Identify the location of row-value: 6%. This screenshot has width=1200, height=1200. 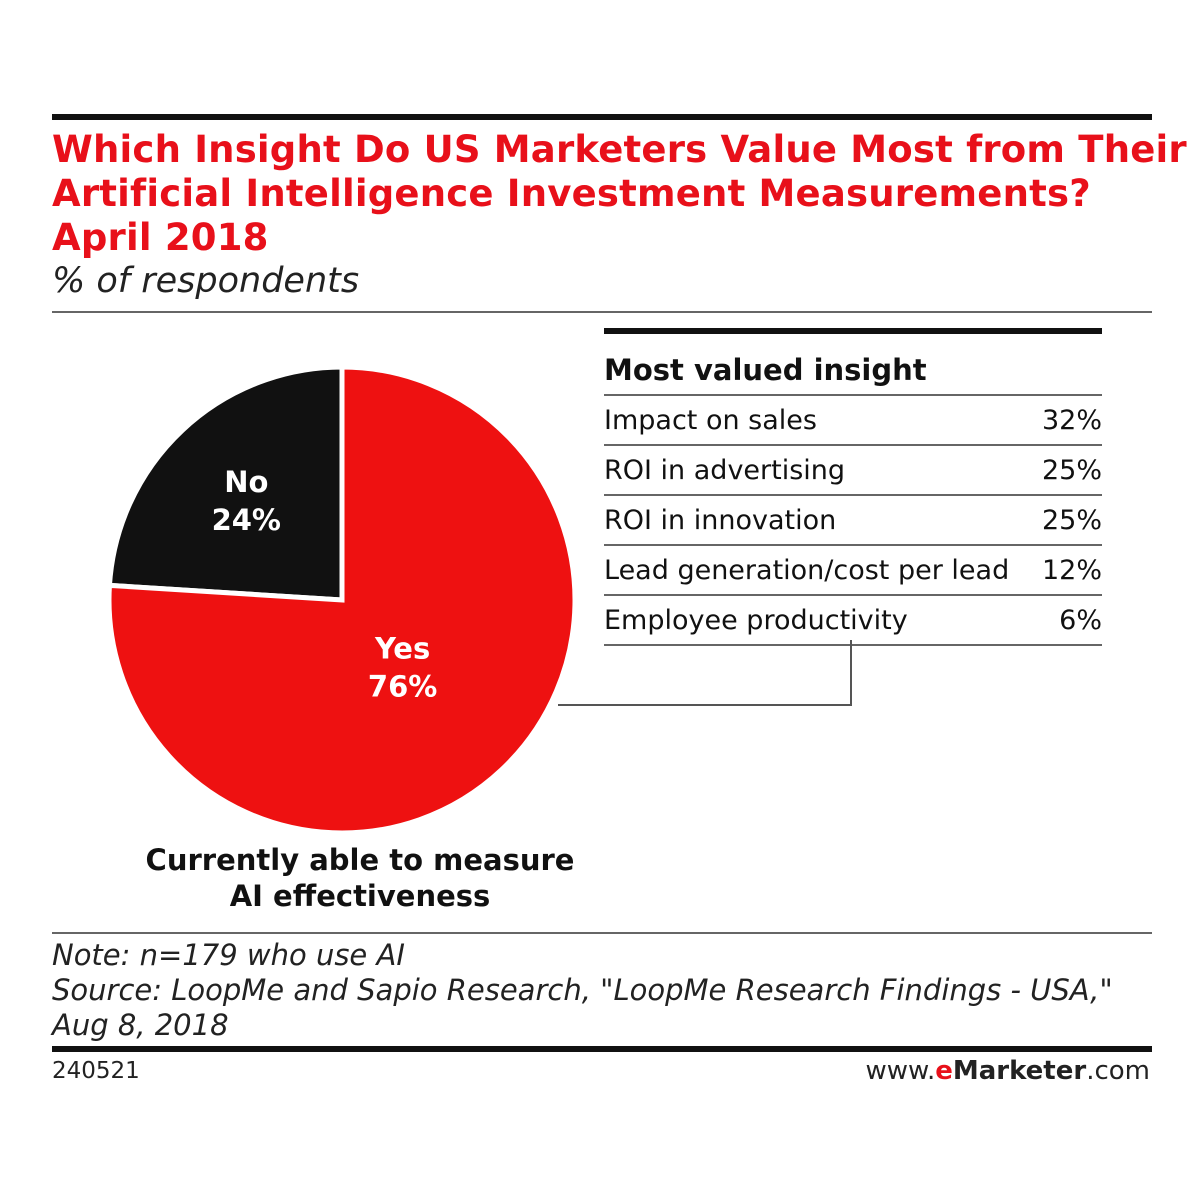
(1080, 620).